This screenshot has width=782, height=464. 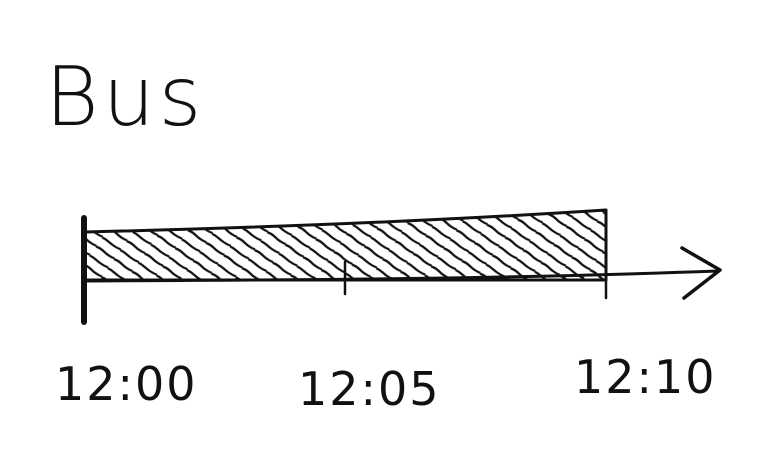 What do you see at coordinates (369, 389) in the screenshot?
I see `tick-label-12-05: 12:05` at bounding box center [369, 389].